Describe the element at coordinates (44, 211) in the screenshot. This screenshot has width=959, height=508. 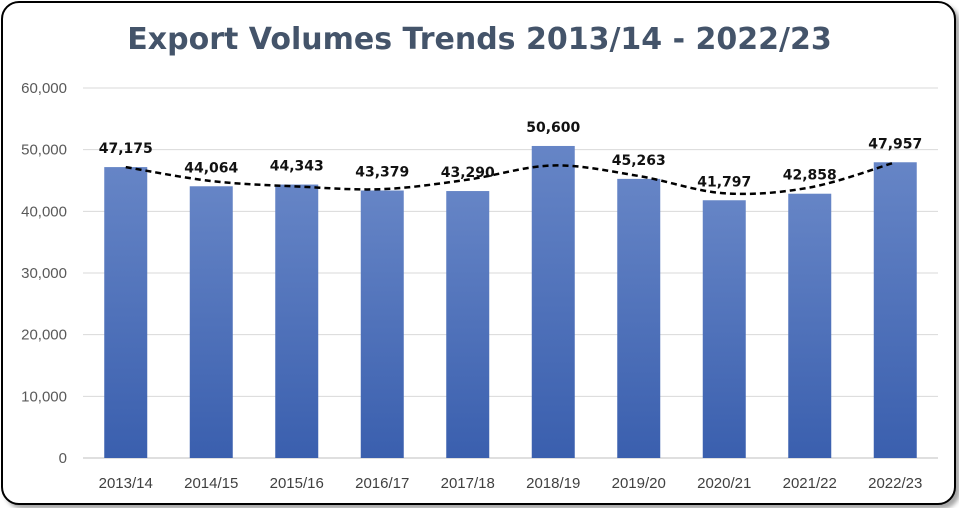
I see `y-tick-label: 40,000` at that location.